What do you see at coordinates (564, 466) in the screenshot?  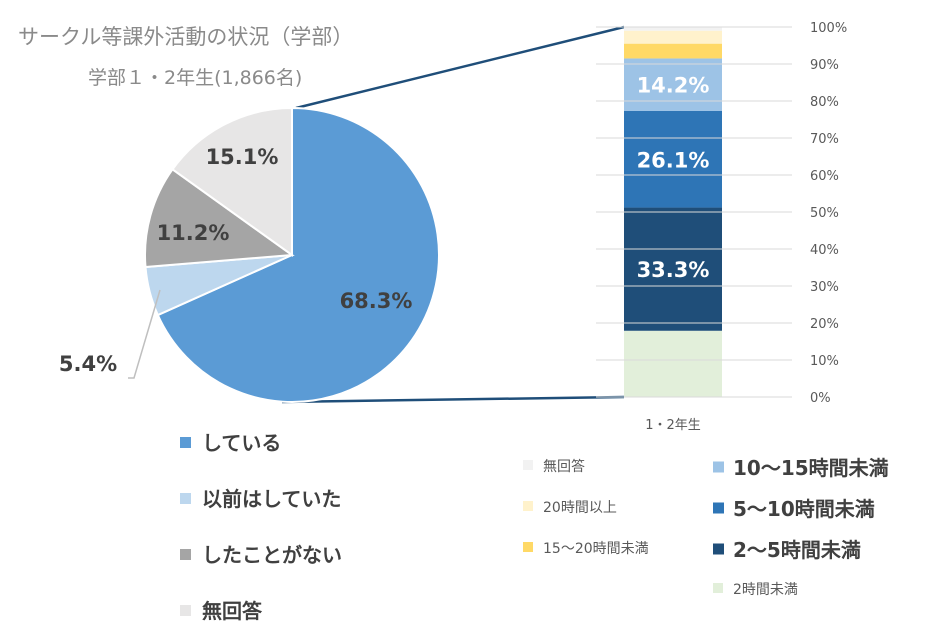 I see `bar-legend-label-0: 無回答` at bounding box center [564, 466].